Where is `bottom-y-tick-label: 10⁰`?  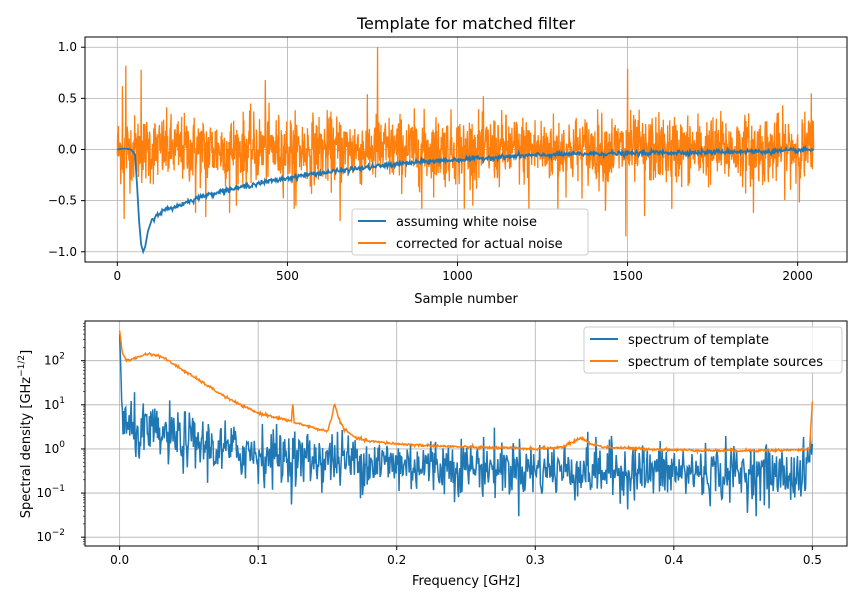
bottom-y-tick-label: 10⁰ is located at coordinates (54, 448).